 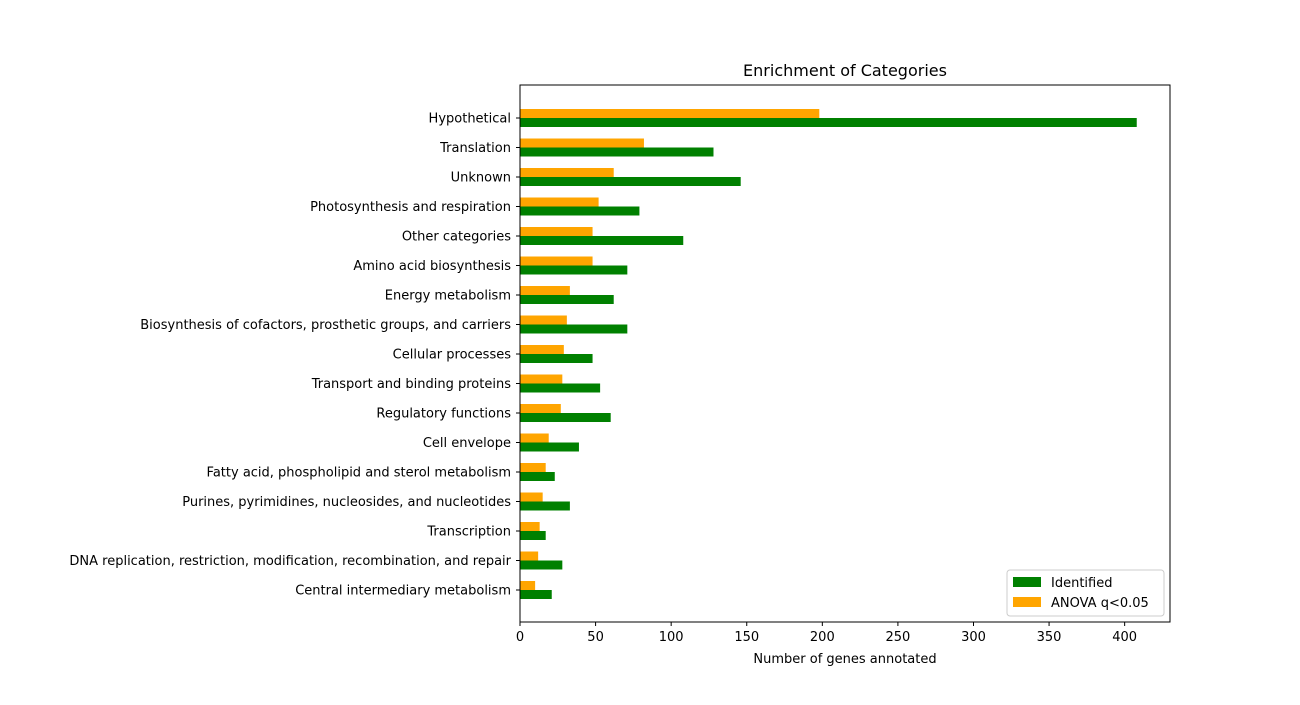 What do you see at coordinates (470, 119) in the screenshot?
I see `y-tick-label: Hypothetical` at bounding box center [470, 119].